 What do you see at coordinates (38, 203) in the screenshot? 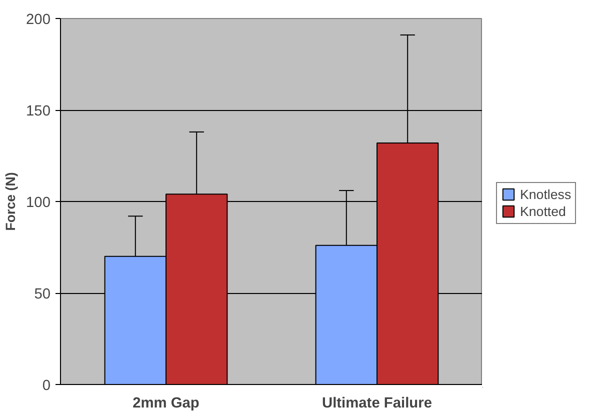
I see `y-tick-label: 100` at bounding box center [38, 203].